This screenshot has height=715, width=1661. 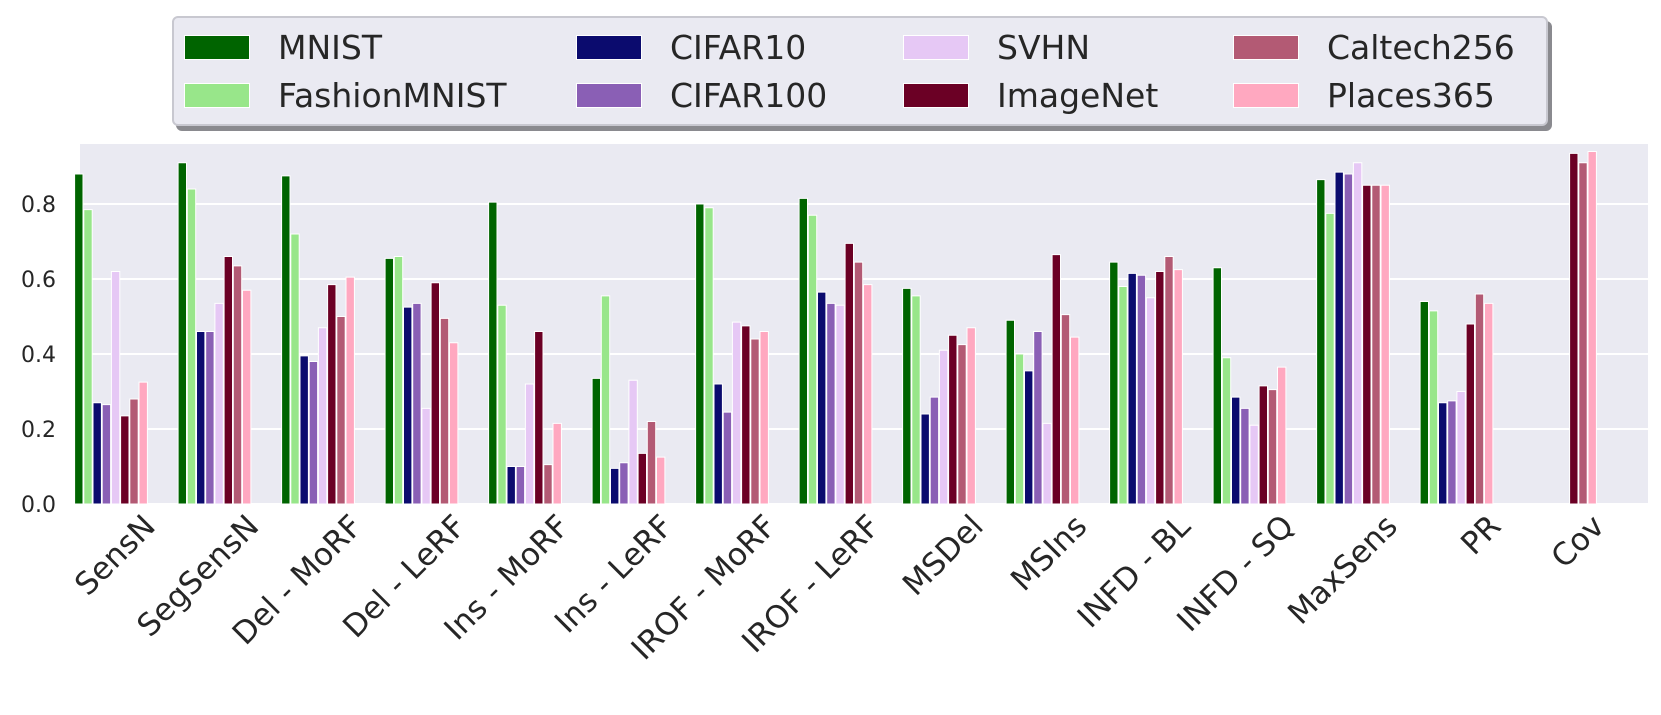 I want to click on x-tick-label: SensN, so click(x=115, y=555).